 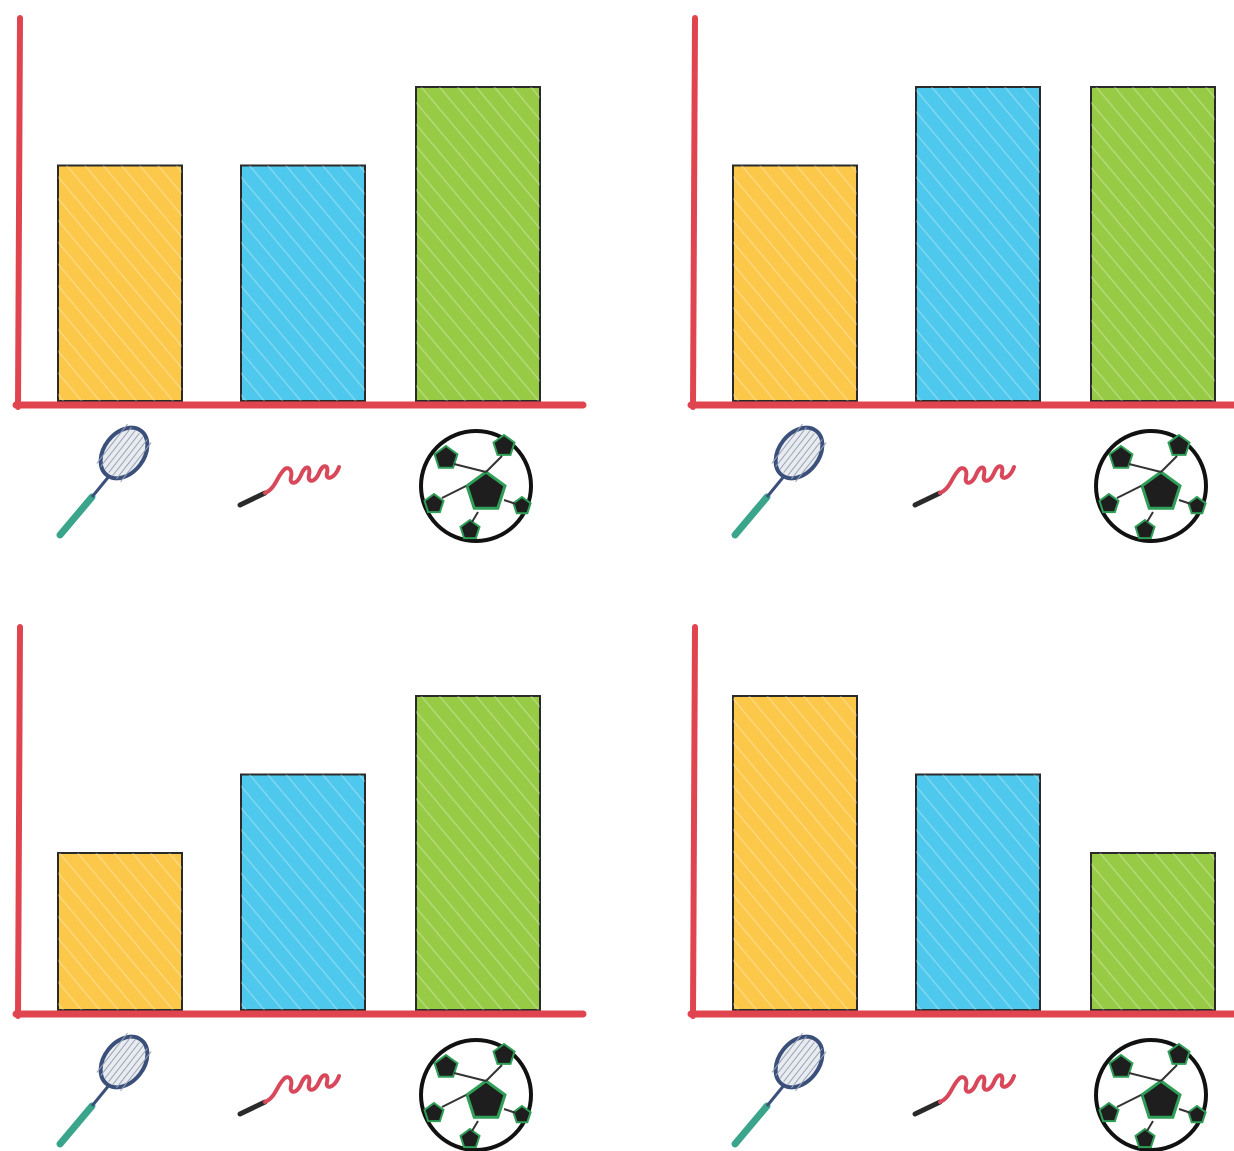 I want to click on y-axis, so click(x=19, y=212).